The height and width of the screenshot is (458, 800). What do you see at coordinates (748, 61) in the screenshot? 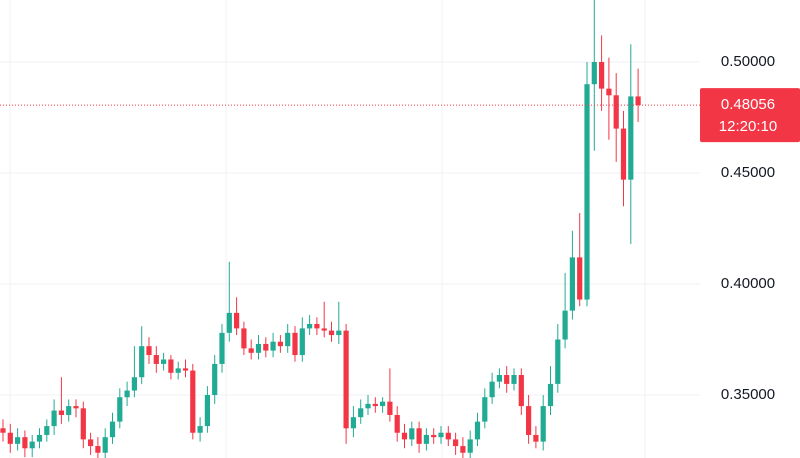
I see `y-tick-label: 0.50000` at bounding box center [748, 61].